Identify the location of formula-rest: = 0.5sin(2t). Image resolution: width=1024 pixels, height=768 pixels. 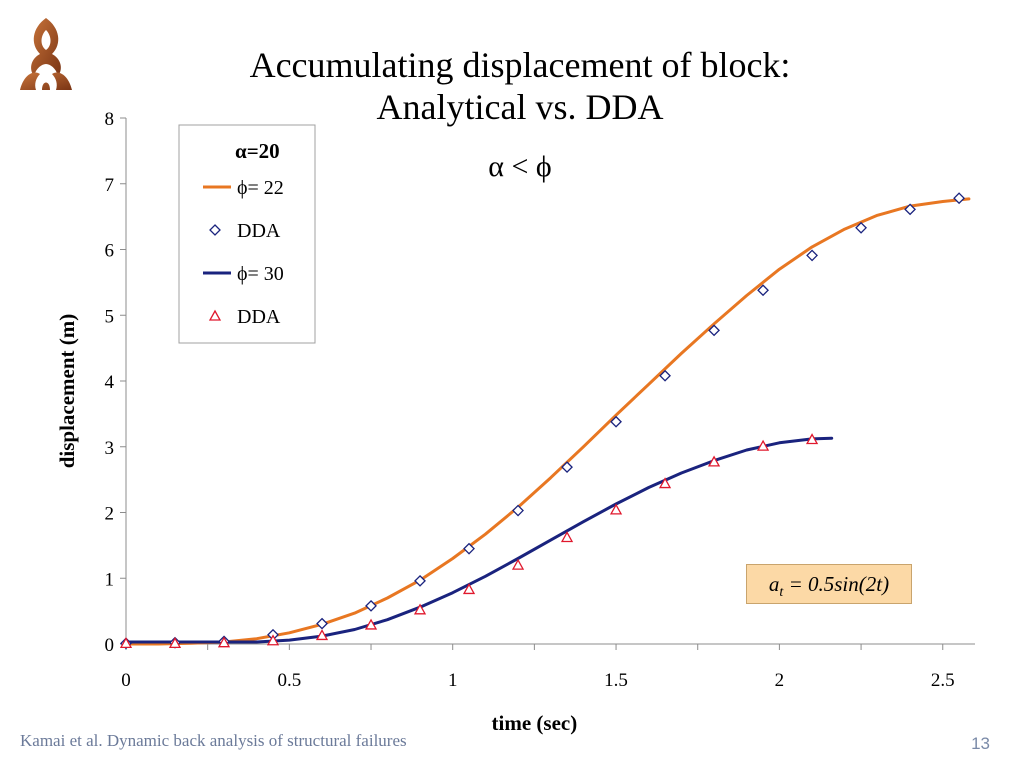
(836, 584).